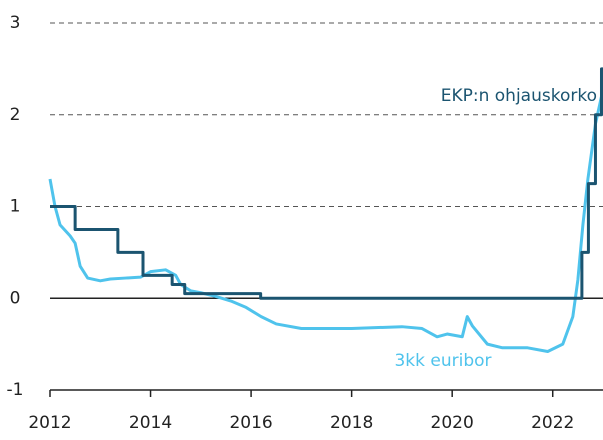  Describe the element at coordinates (442, 361) in the screenshot. I see `series-label: 3kk euribor` at that location.